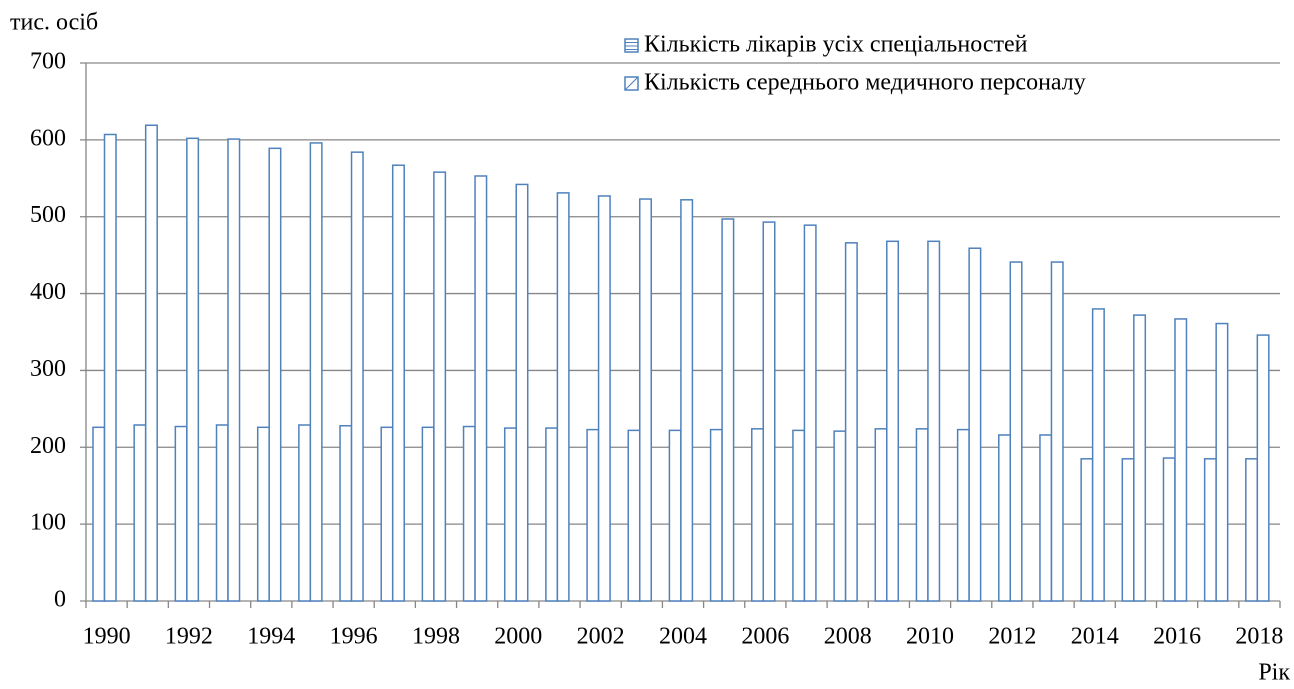 This screenshot has width=1294, height=689. I want to click on x-tick-label: 2002, so click(601, 637).